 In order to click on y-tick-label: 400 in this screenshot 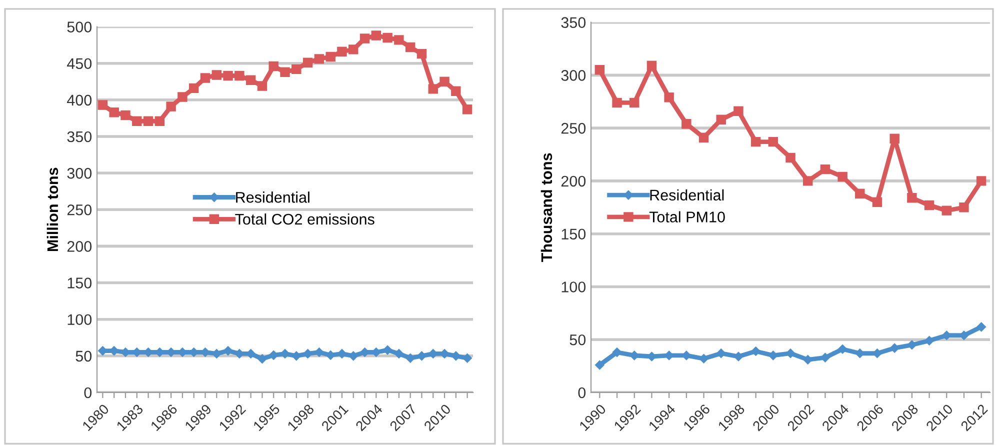, I will do `click(79, 100)`.